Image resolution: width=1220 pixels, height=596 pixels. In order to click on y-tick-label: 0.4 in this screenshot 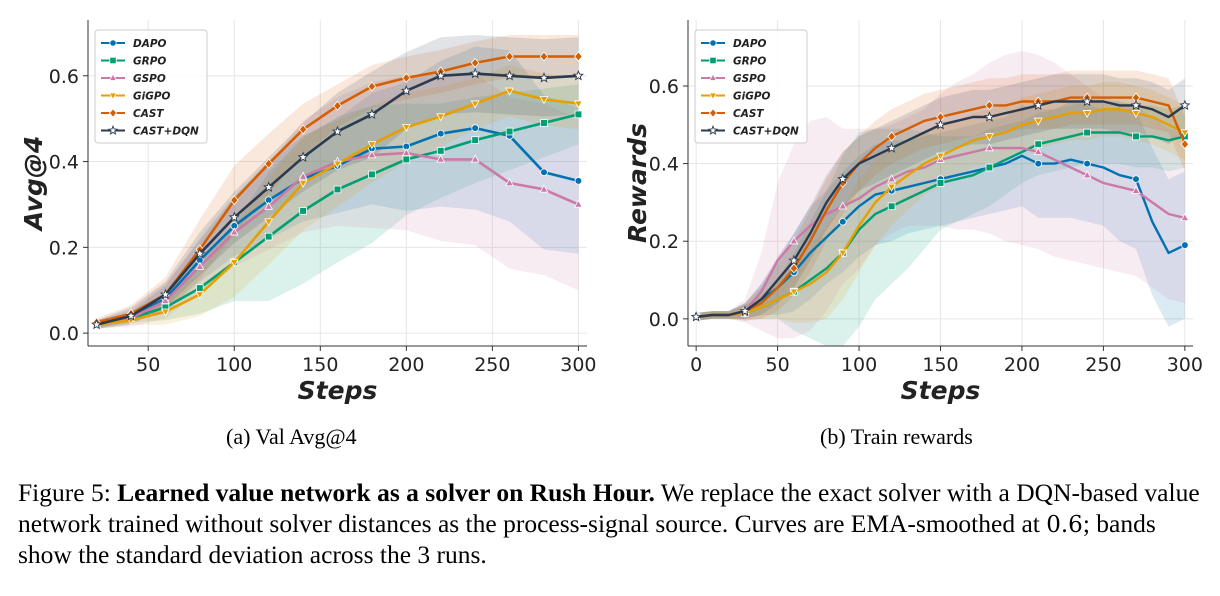, I will do `click(664, 165)`.